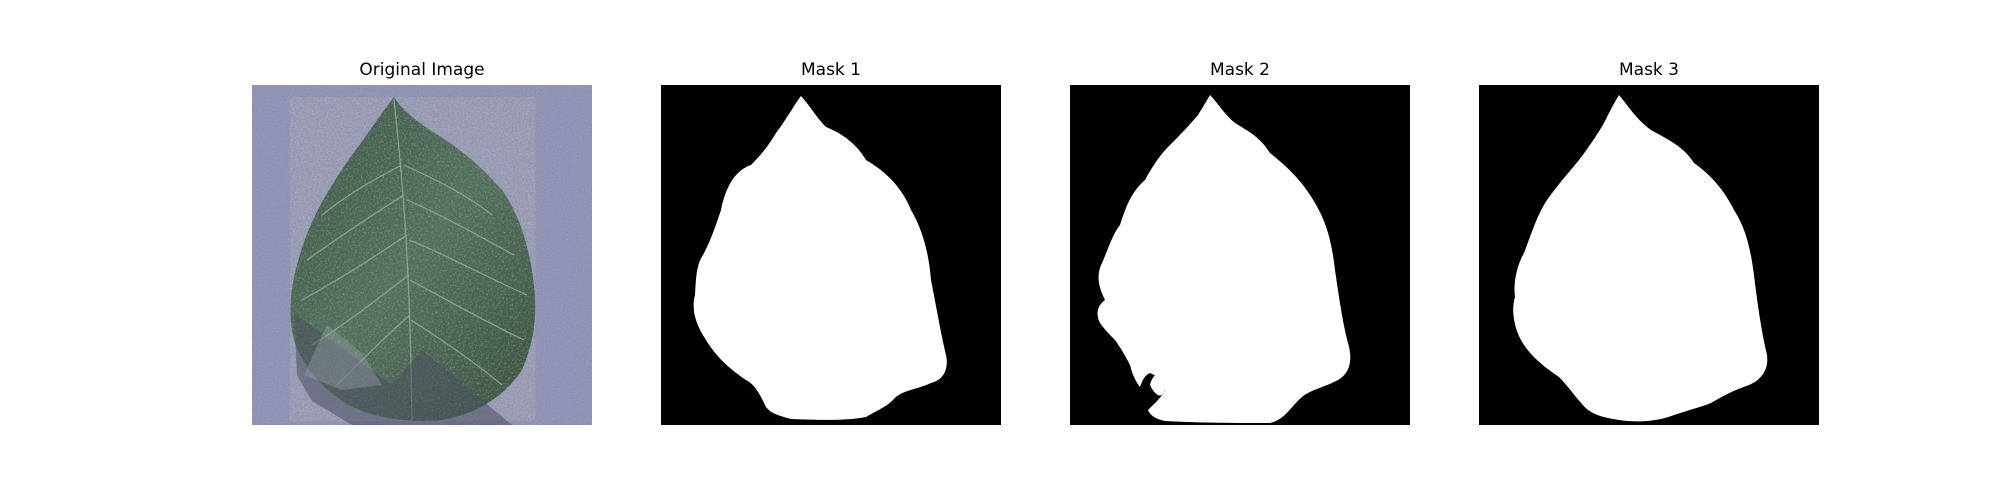 This screenshot has height=500, width=2000. What do you see at coordinates (343, 357) in the screenshot?
I see `shadow-light` at bounding box center [343, 357].